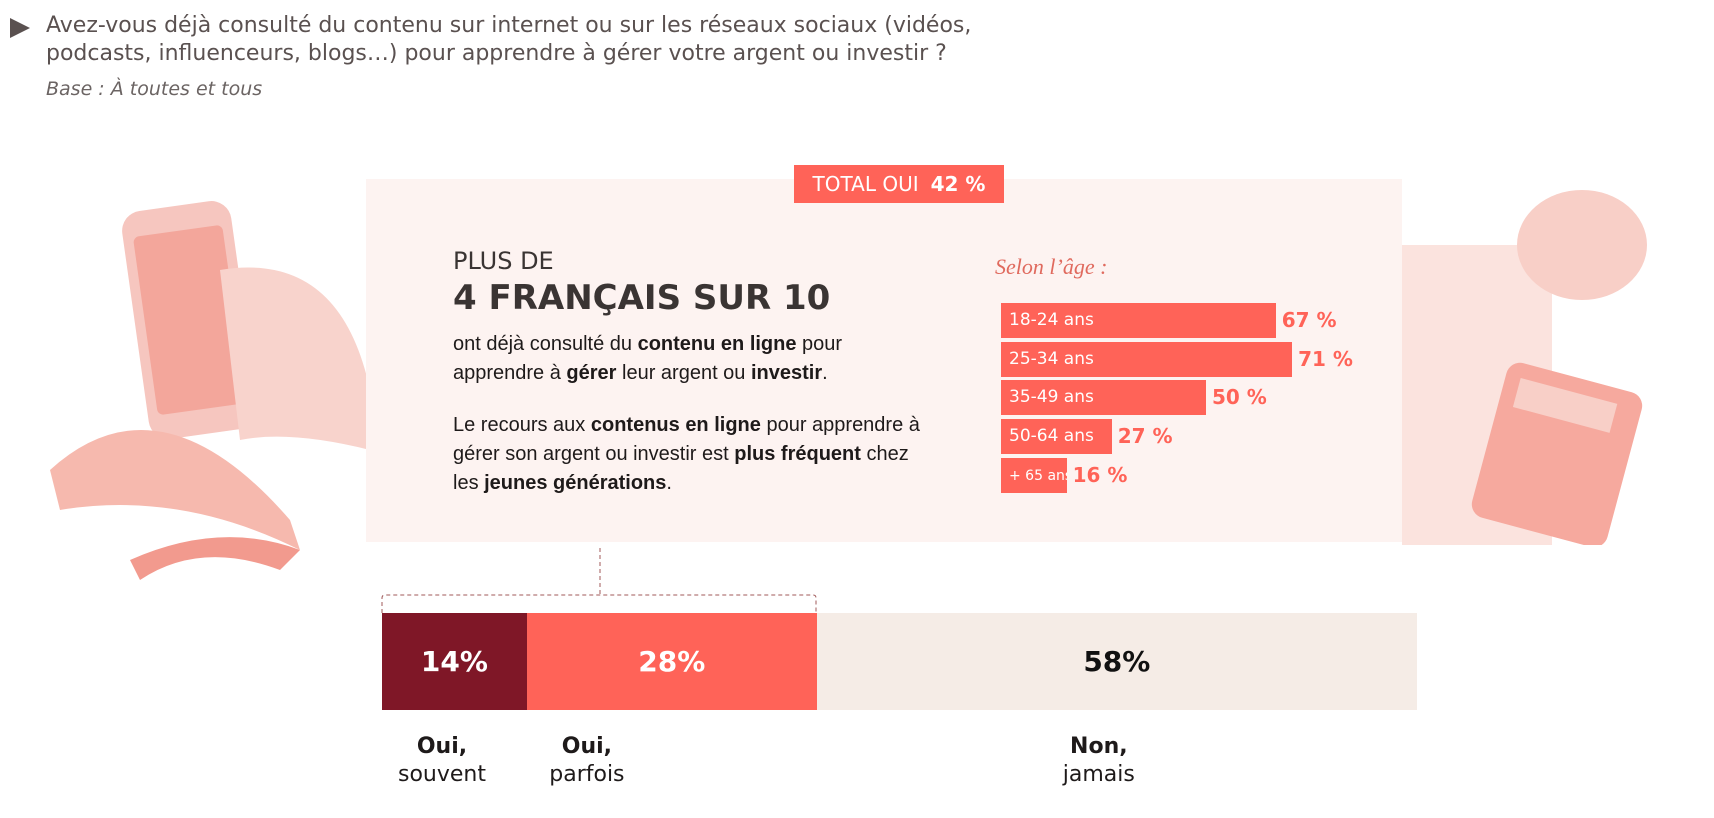  I want to click on subtitle: Base : À toutes et tous, so click(154, 89).